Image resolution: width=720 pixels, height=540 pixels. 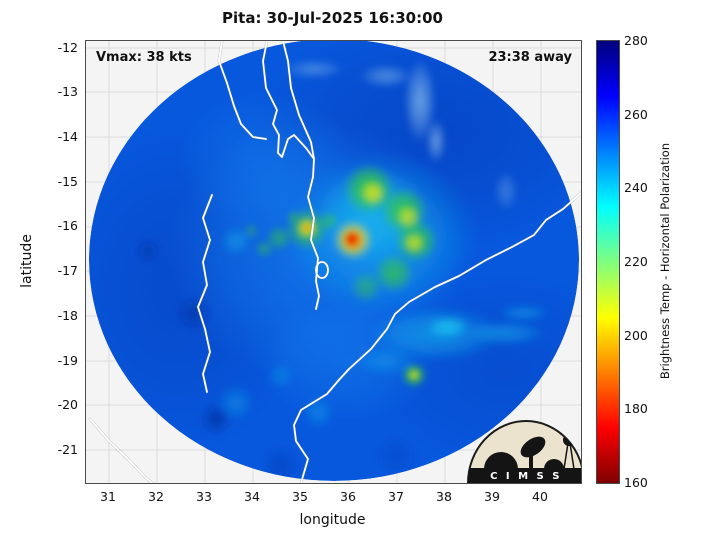 What do you see at coordinates (67, 136) in the screenshot?
I see `y-tick: -14` at bounding box center [67, 136].